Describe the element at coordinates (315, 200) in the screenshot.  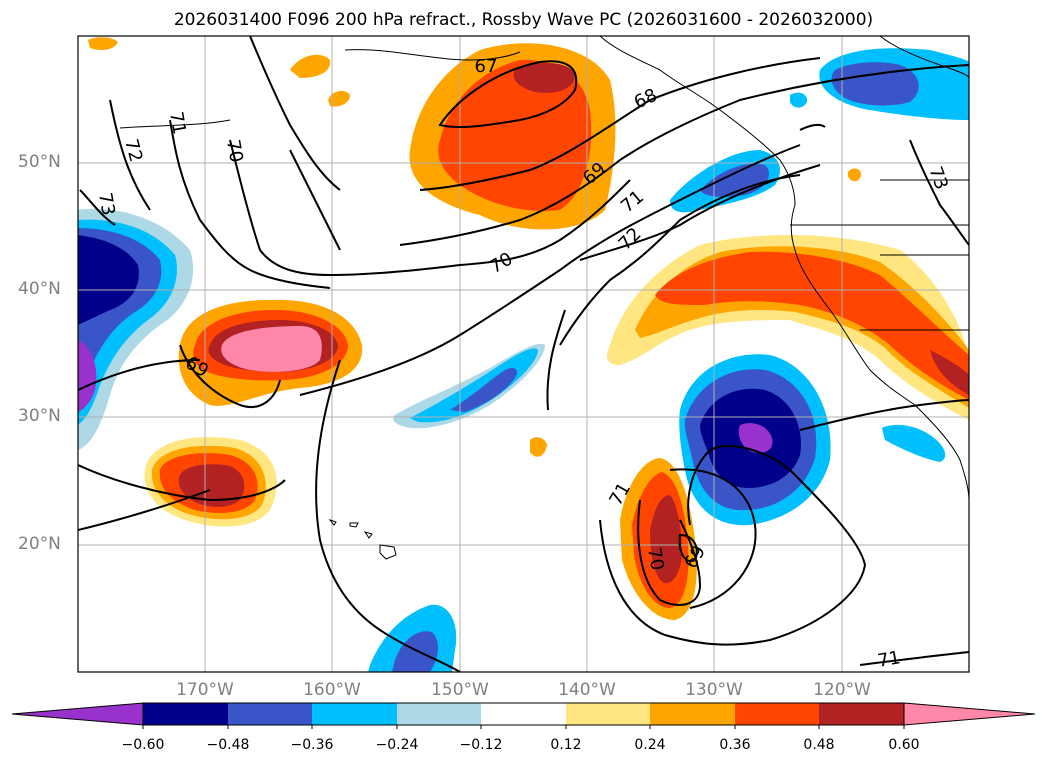
I see `contour-outer-loop` at that location.